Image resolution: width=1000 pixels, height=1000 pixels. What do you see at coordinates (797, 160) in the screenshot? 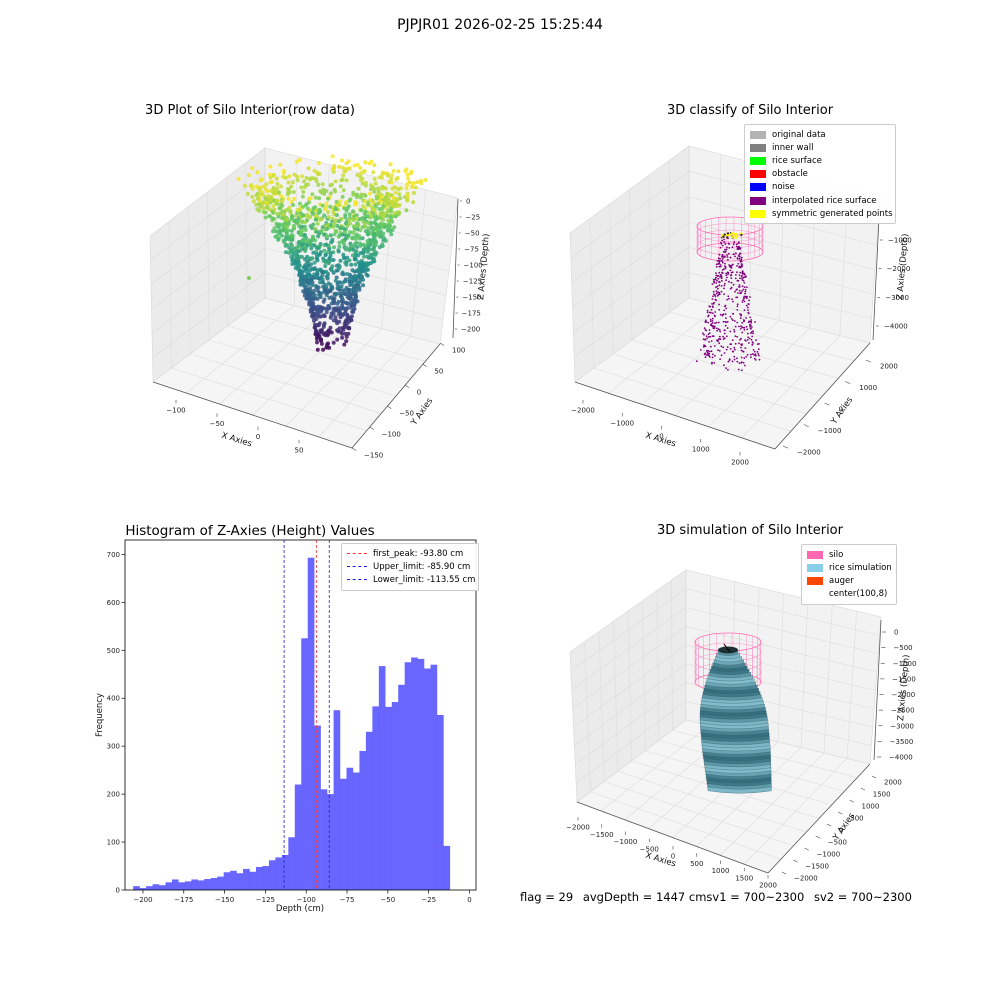
I see `legend-label: rice surface` at bounding box center [797, 160].